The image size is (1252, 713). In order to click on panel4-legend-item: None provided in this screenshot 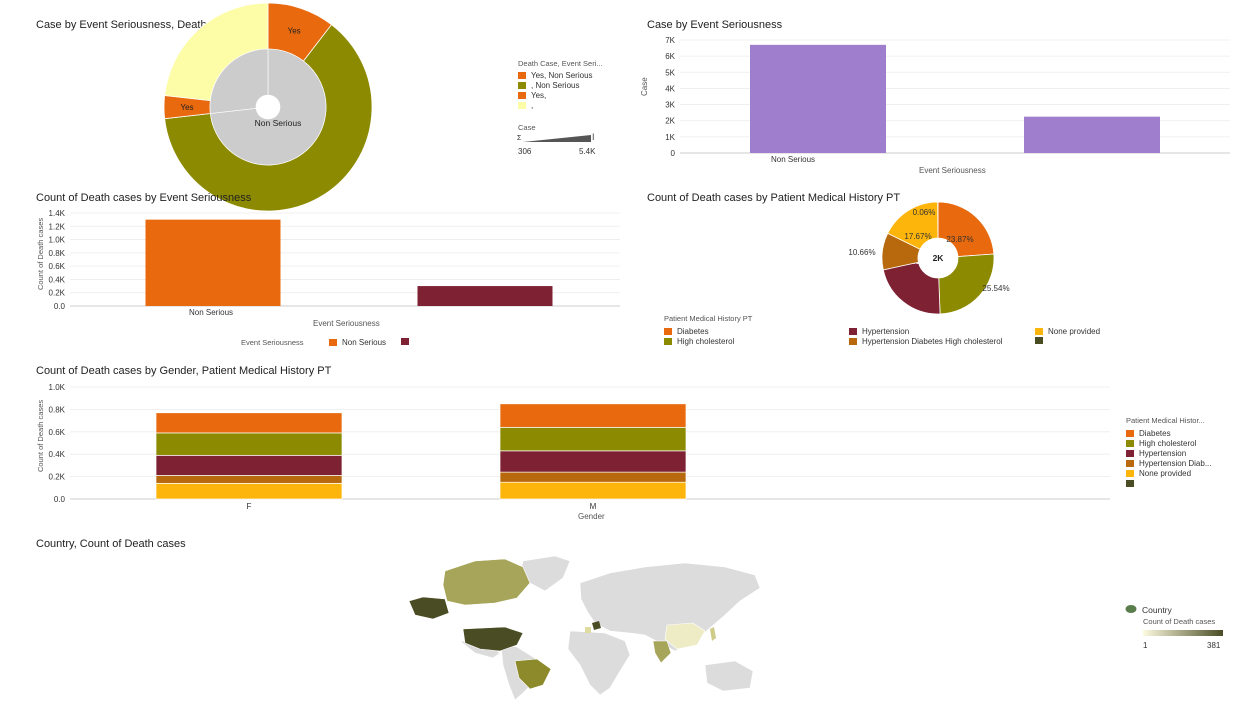, I will do `click(1067, 331)`.